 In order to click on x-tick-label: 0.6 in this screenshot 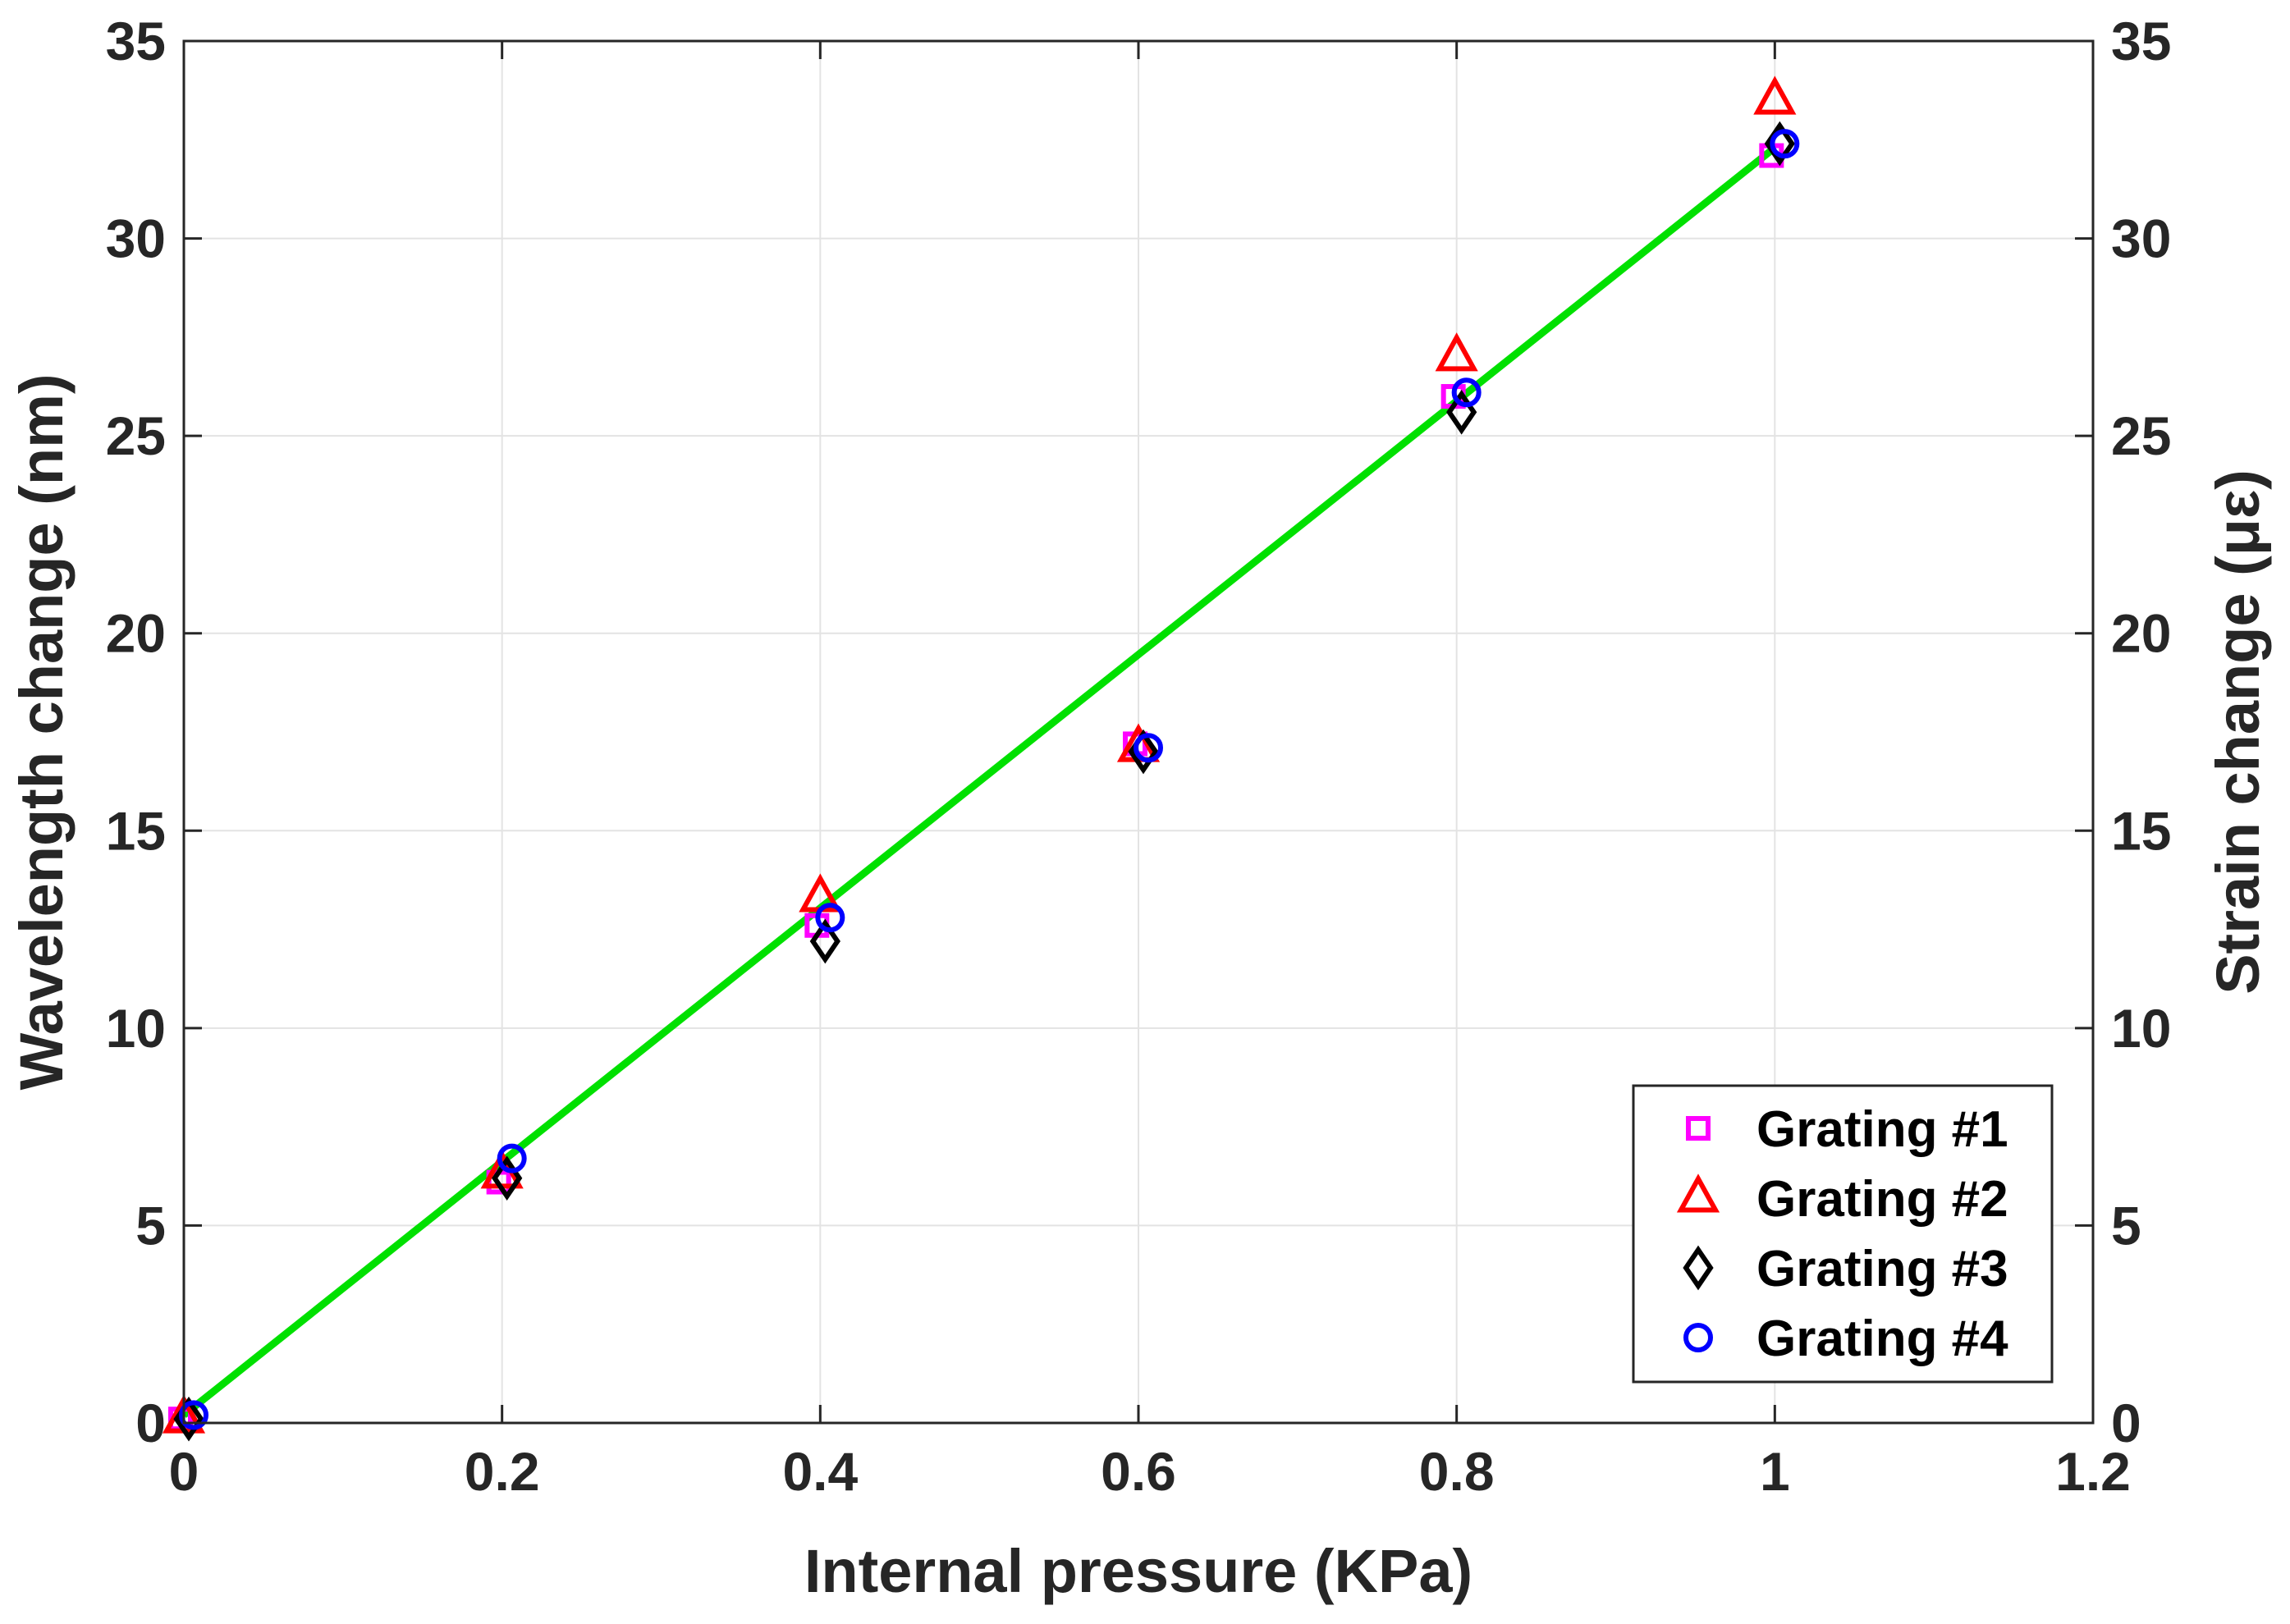, I will do `click(1138, 1471)`.